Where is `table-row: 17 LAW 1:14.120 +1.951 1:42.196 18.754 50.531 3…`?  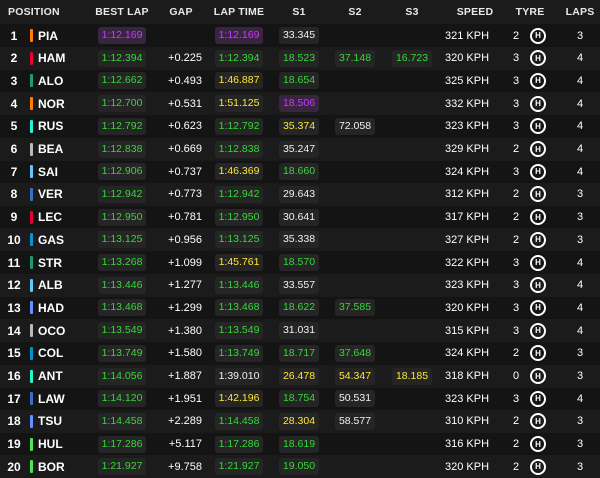
table-row: 17 LAW 1:14.120 +1.951 1:42.196 18.754 50.531 3… is located at coordinates (300, 398).